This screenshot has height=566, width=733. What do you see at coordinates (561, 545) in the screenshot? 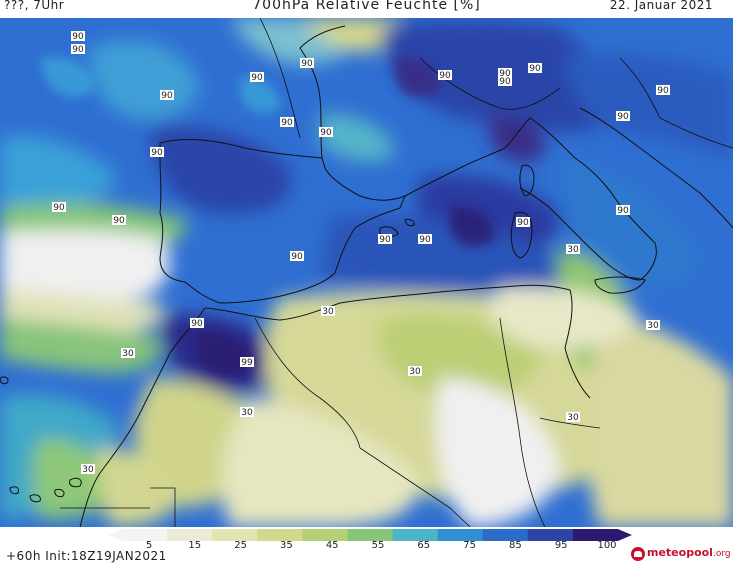
I see `legend-tick-label: 95` at bounding box center [561, 545].